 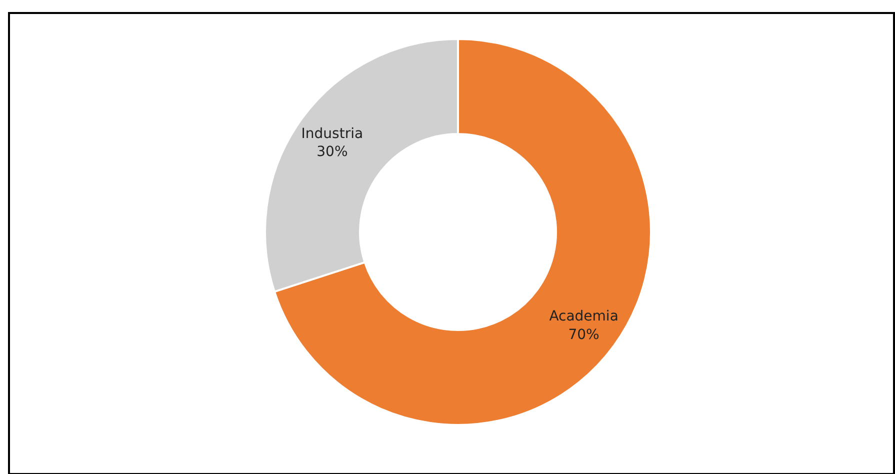 I want to click on slice-label: Academia, so click(x=583, y=316).